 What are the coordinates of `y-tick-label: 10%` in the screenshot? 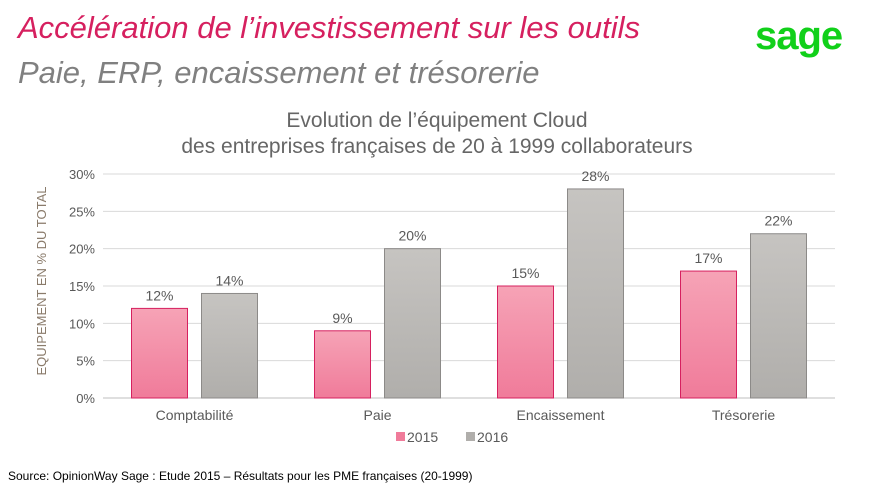 It's located at (82, 323).